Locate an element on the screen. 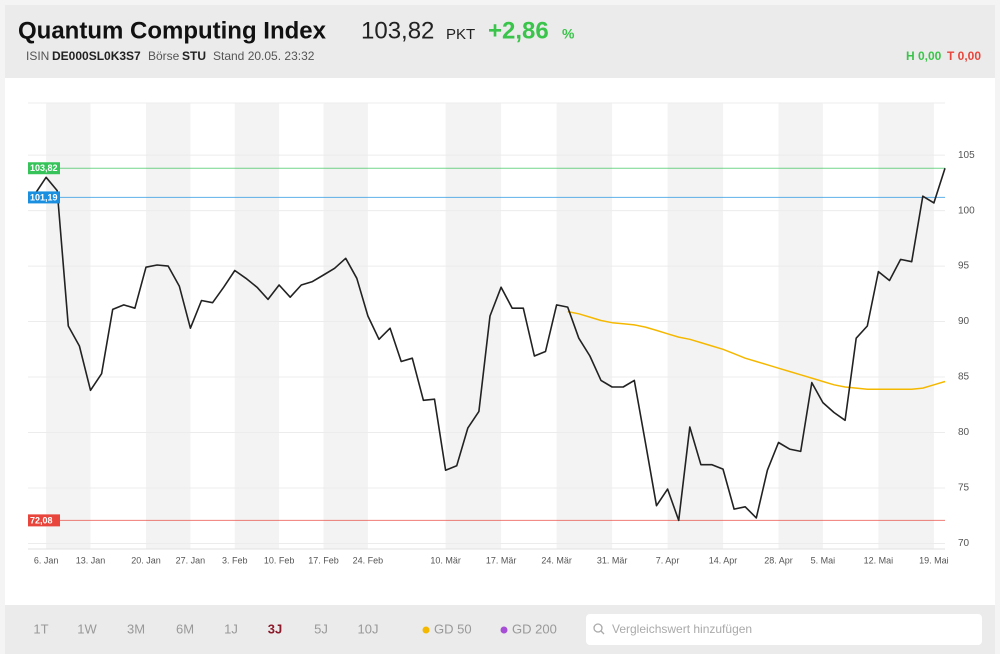 The image size is (1000, 654). reference-label: 103,82 is located at coordinates (44, 168).